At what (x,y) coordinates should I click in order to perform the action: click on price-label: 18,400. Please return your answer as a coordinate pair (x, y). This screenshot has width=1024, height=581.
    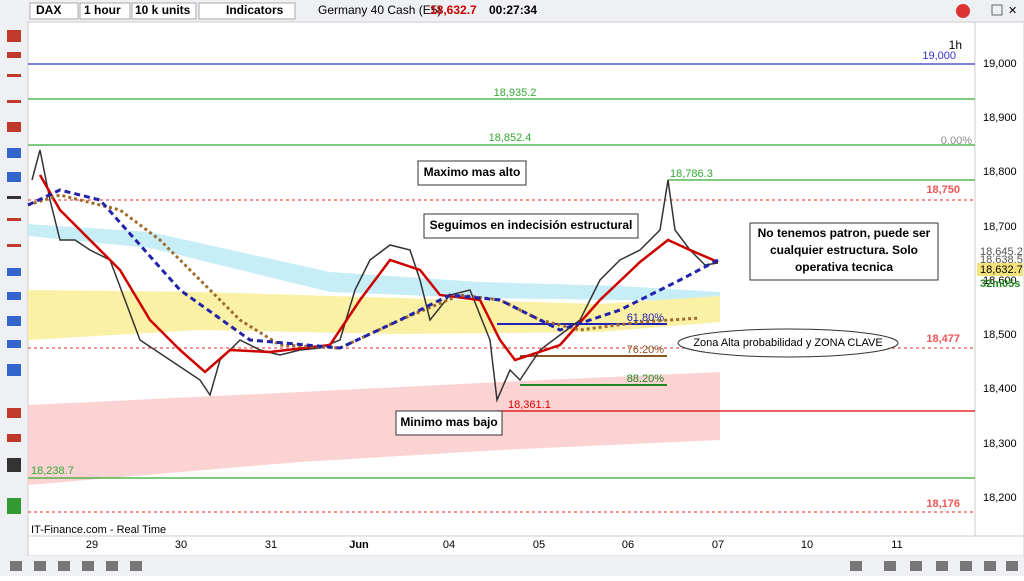
    Looking at the image, I should click on (1000, 389).